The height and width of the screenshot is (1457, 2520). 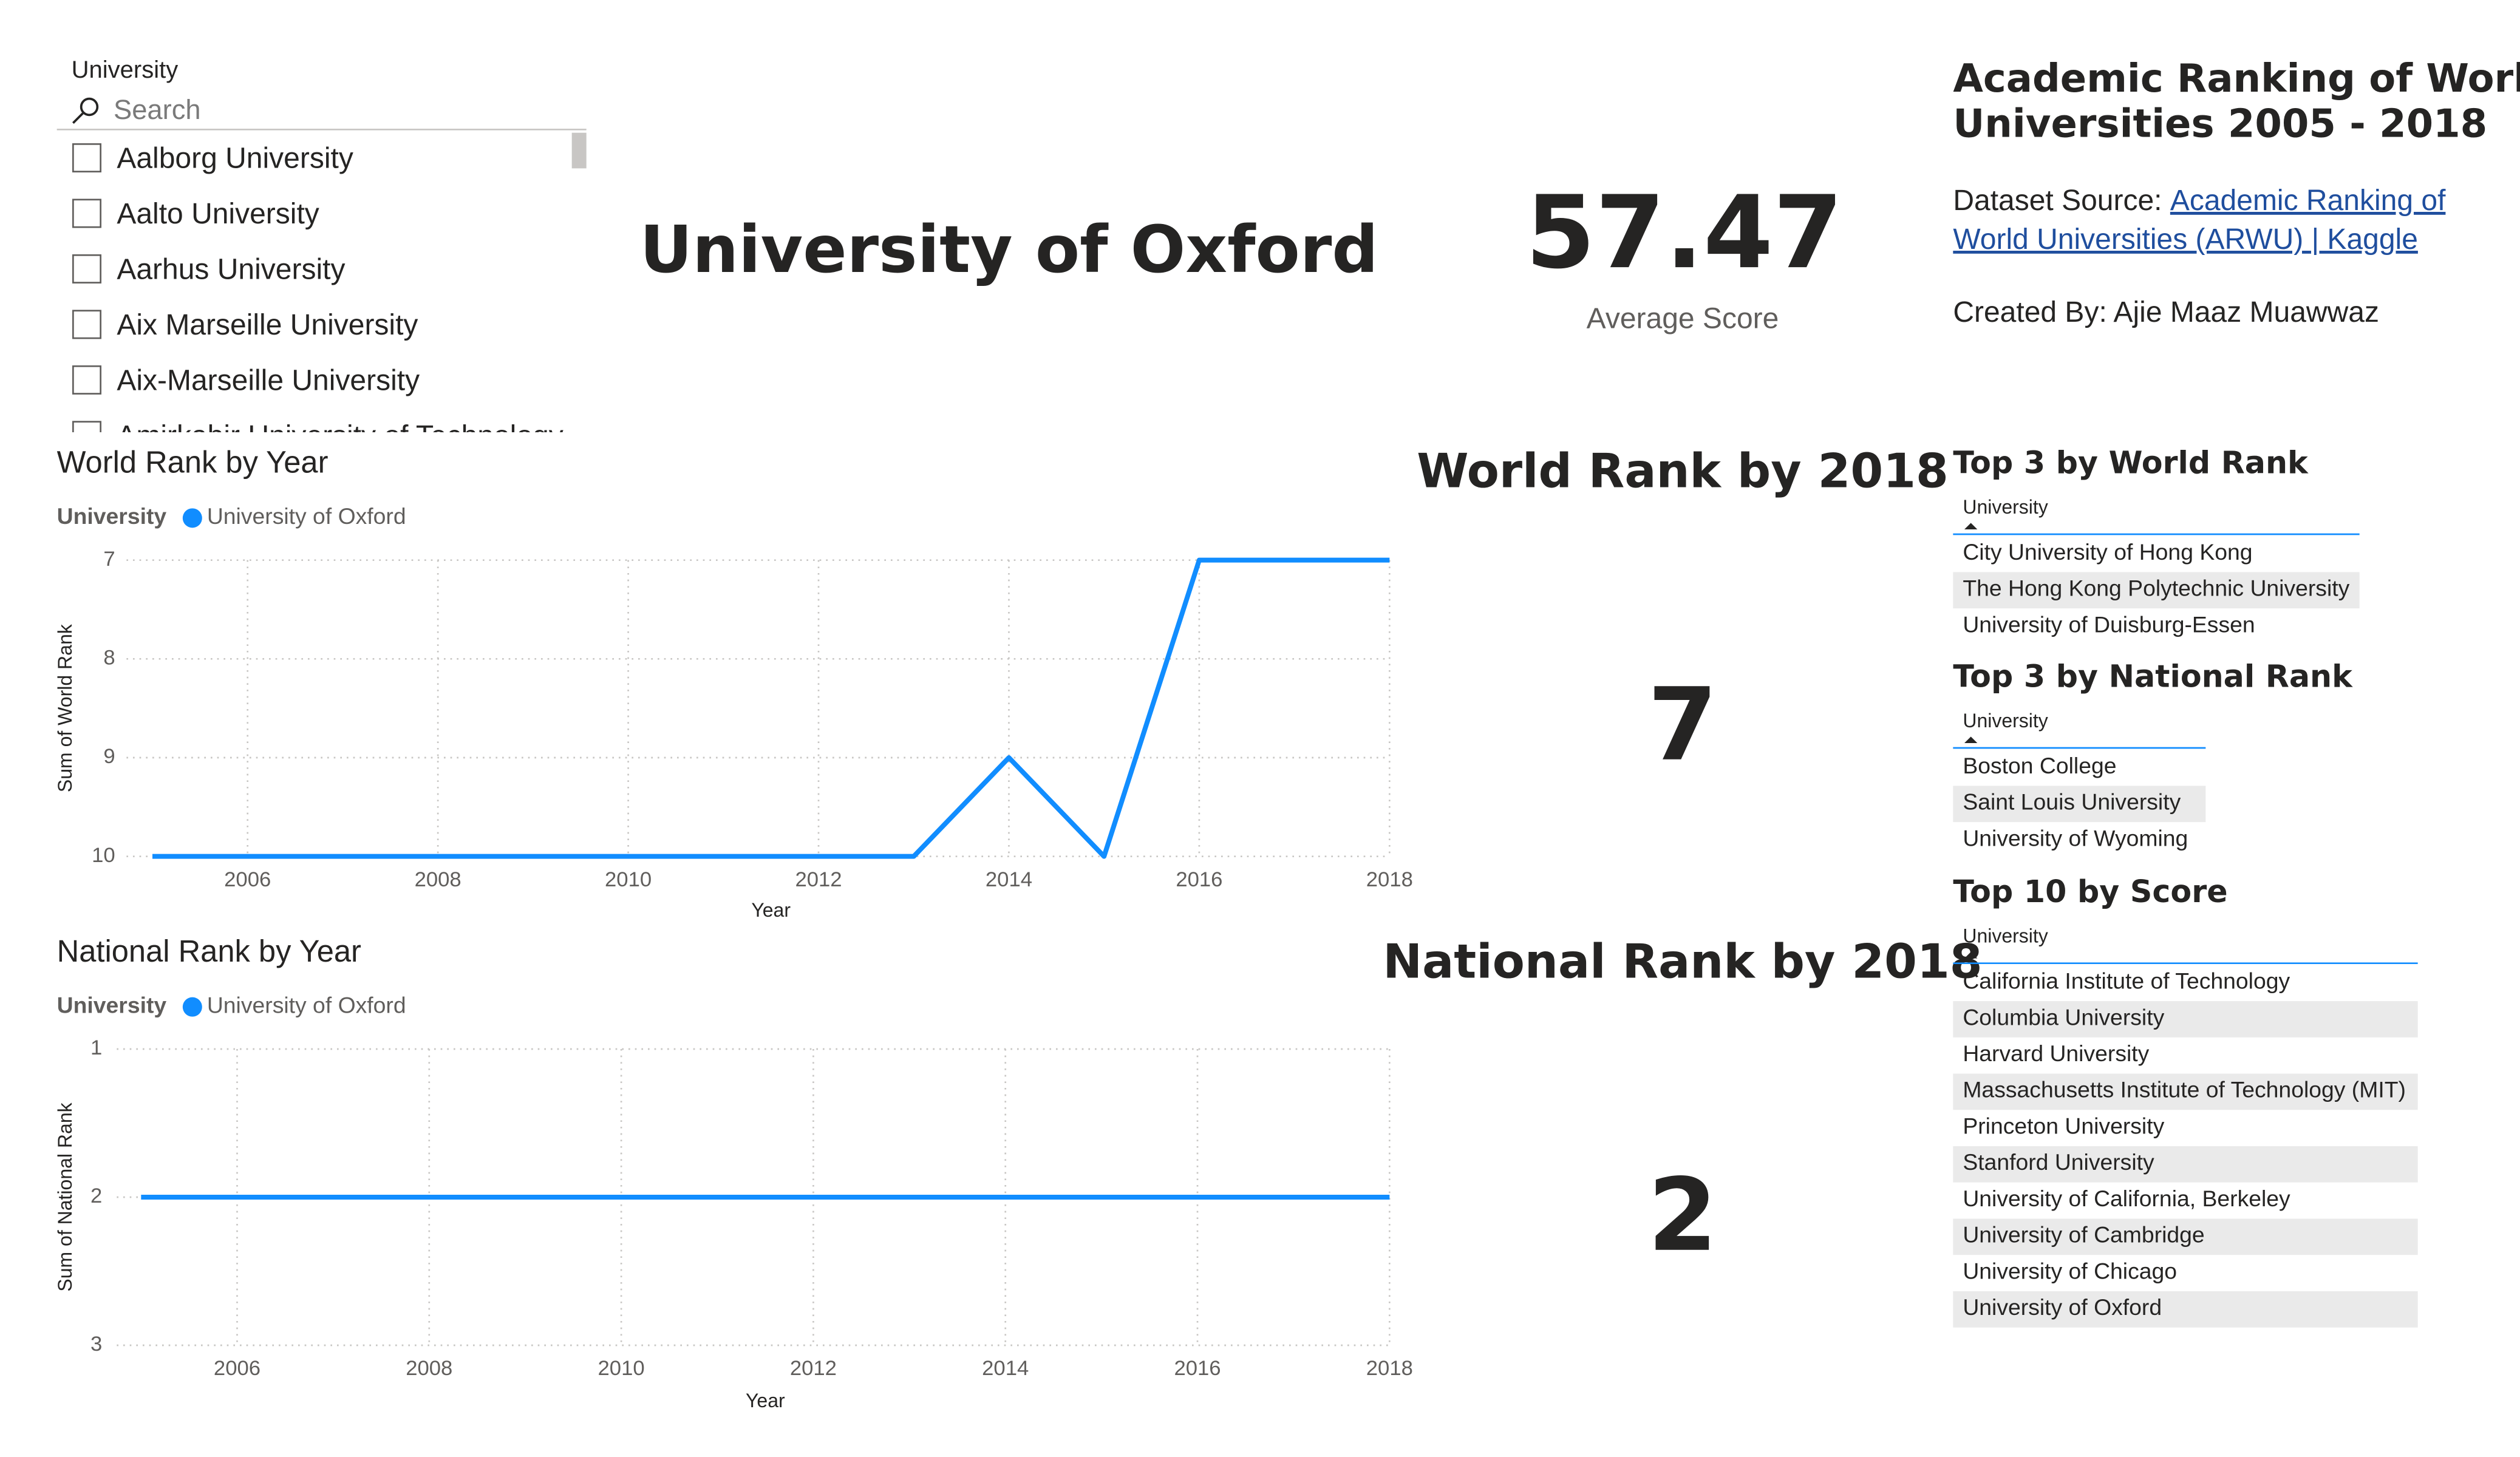 I want to click on report-title: University of Oxford, so click(x=1009, y=250).